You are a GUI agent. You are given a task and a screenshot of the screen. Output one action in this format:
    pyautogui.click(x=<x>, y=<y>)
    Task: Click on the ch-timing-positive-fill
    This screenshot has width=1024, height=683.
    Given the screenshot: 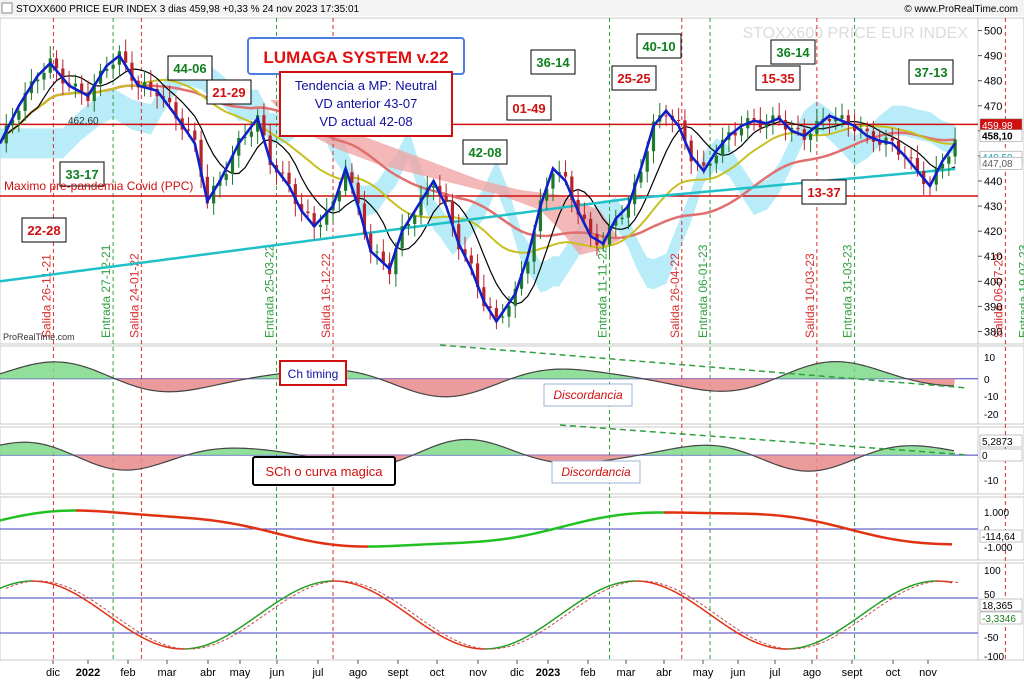 What is the action you would take?
    pyautogui.click(x=477, y=370)
    